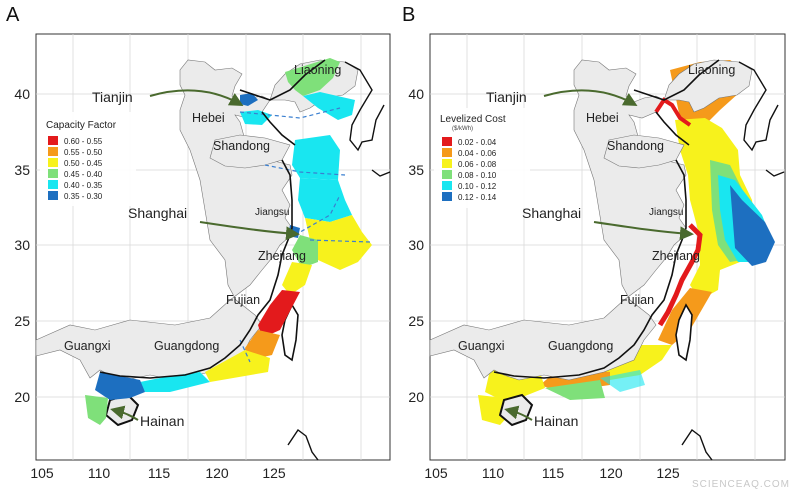 This screenshot has width=800, height=494. I want to click on panel-b-korea, so click(758, 106).